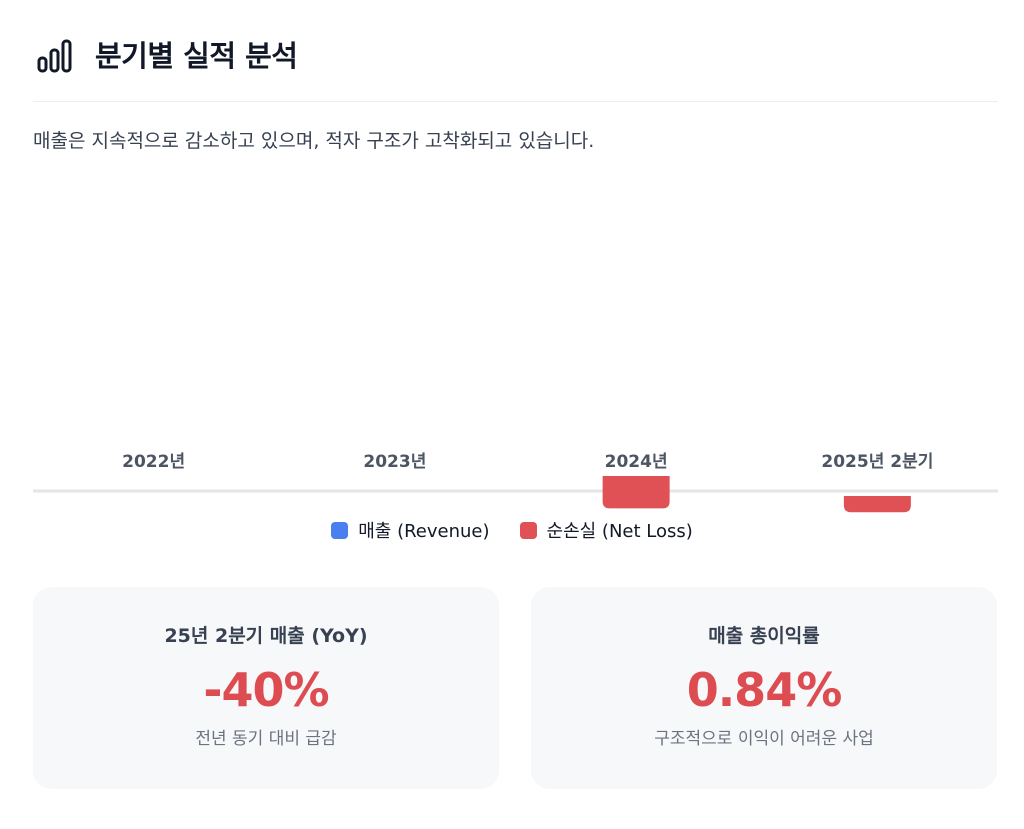 Image resolution: width=1024 pixels, height=829 pixels. I want to click on kpi-card-title: 매출 총이익률, so click(764, 636).